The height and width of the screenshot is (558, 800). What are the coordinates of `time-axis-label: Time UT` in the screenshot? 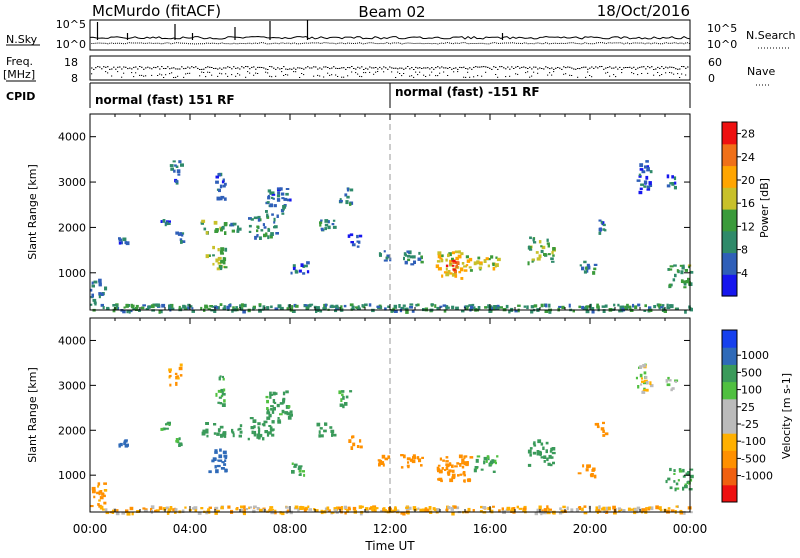 It's located at (389, 546).